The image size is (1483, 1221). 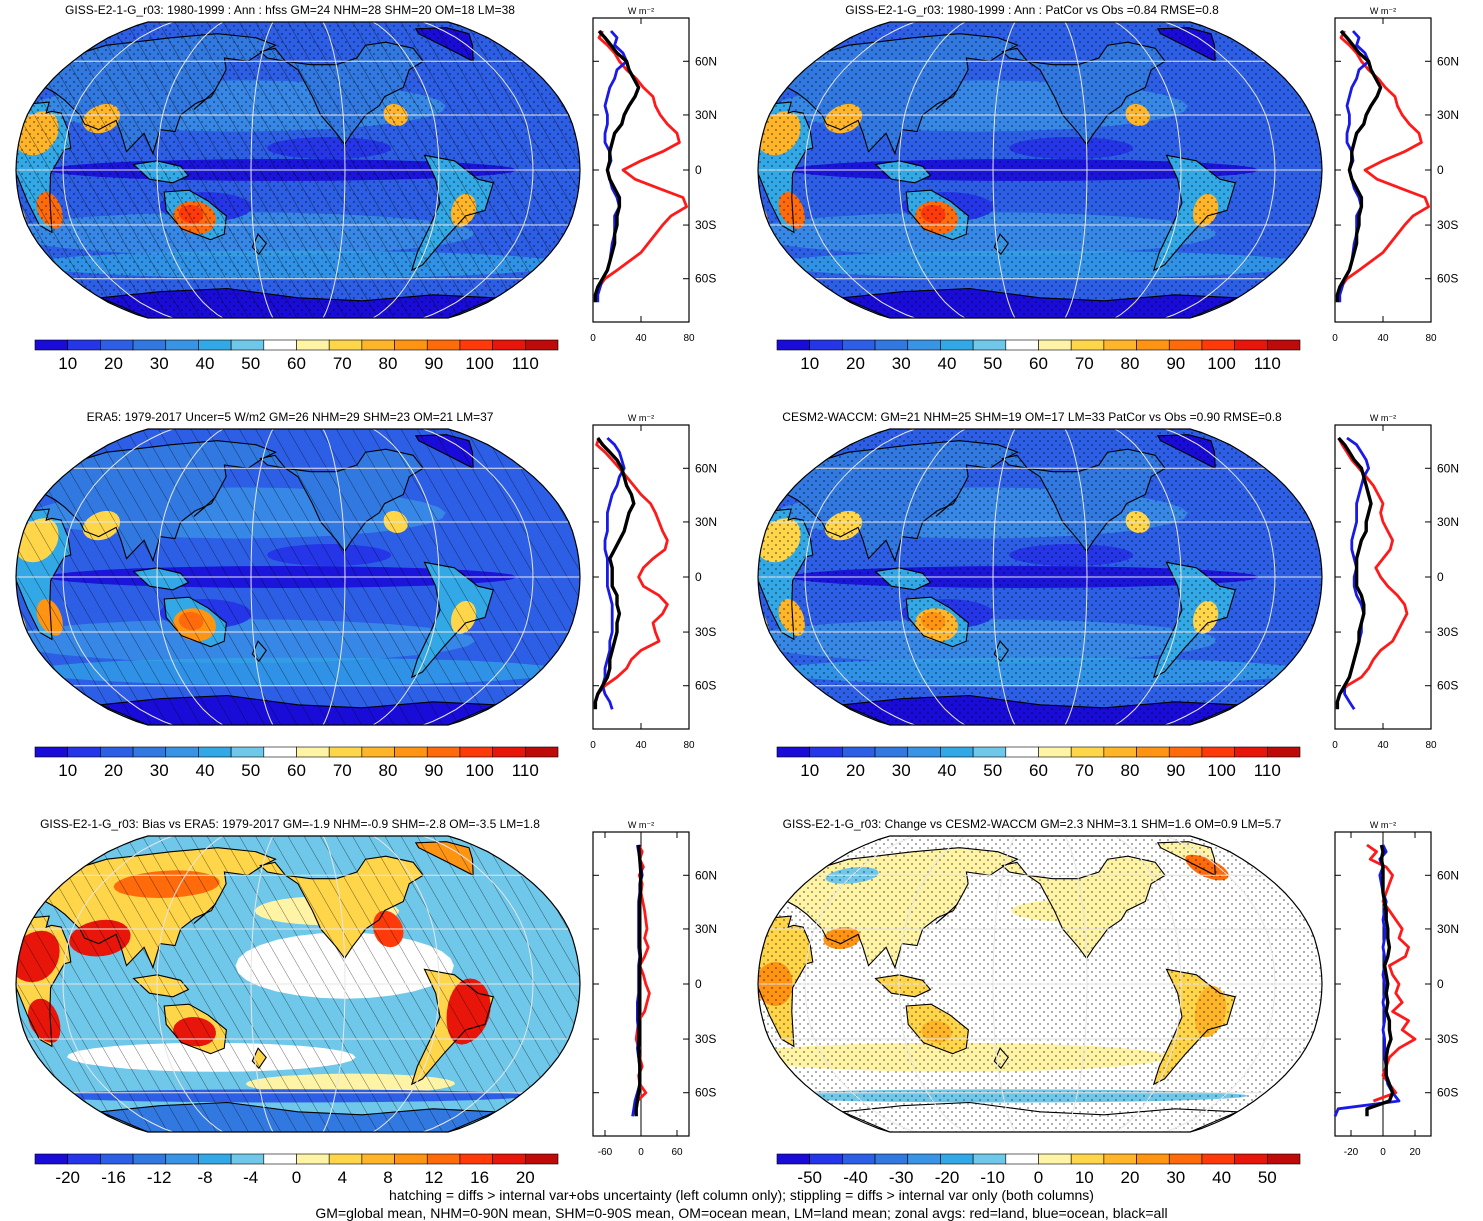 I want to click on colorbar: 10 20 30 40 50 60 70 80 90 100 110, so click(x=296, y=356).